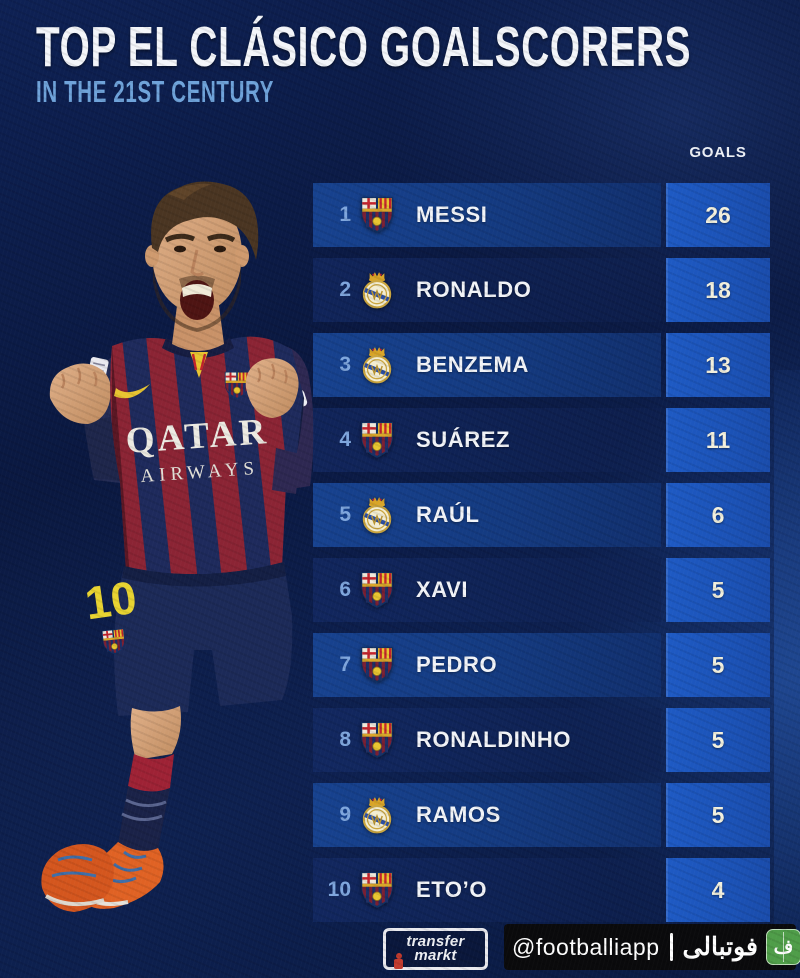 This screenshot has height=978, width=800. Describe the element at coordinates (474, 289) in the screenshot. I see `player-name: RONALDO` at that location.